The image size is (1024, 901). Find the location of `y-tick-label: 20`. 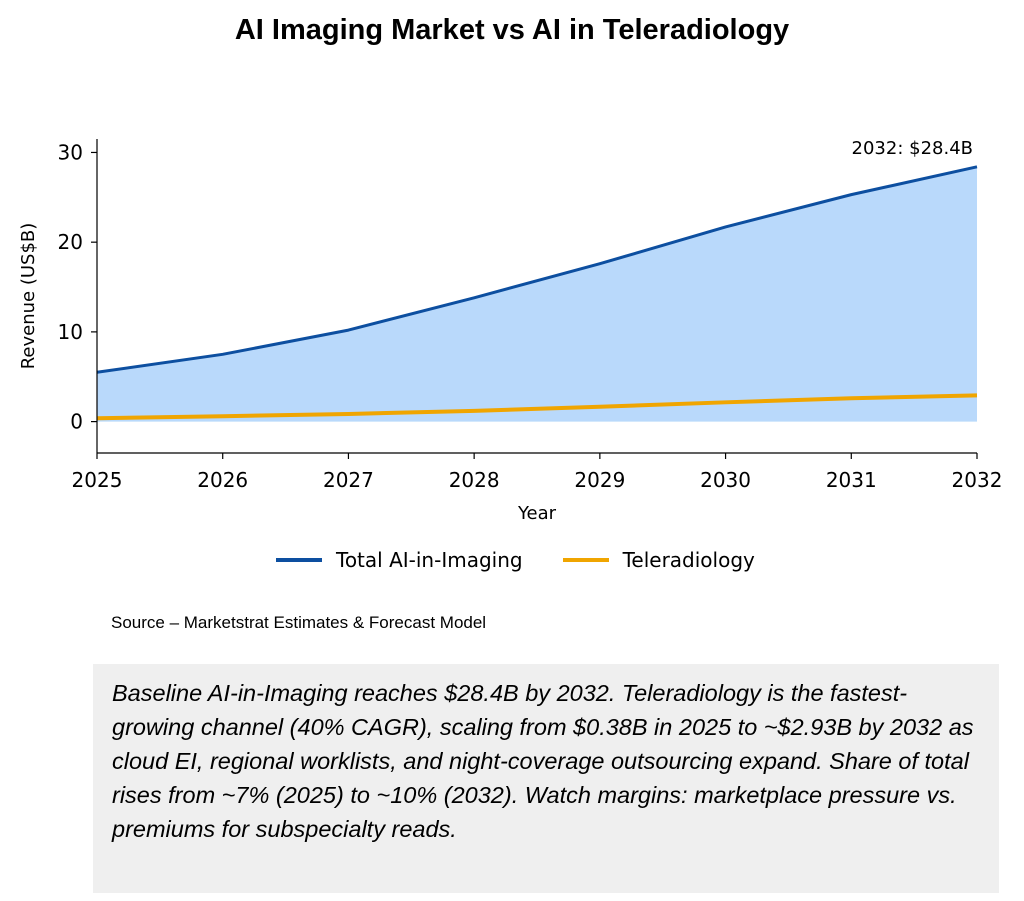

y-tick-label: 20 is located at coordinates (70, 242).